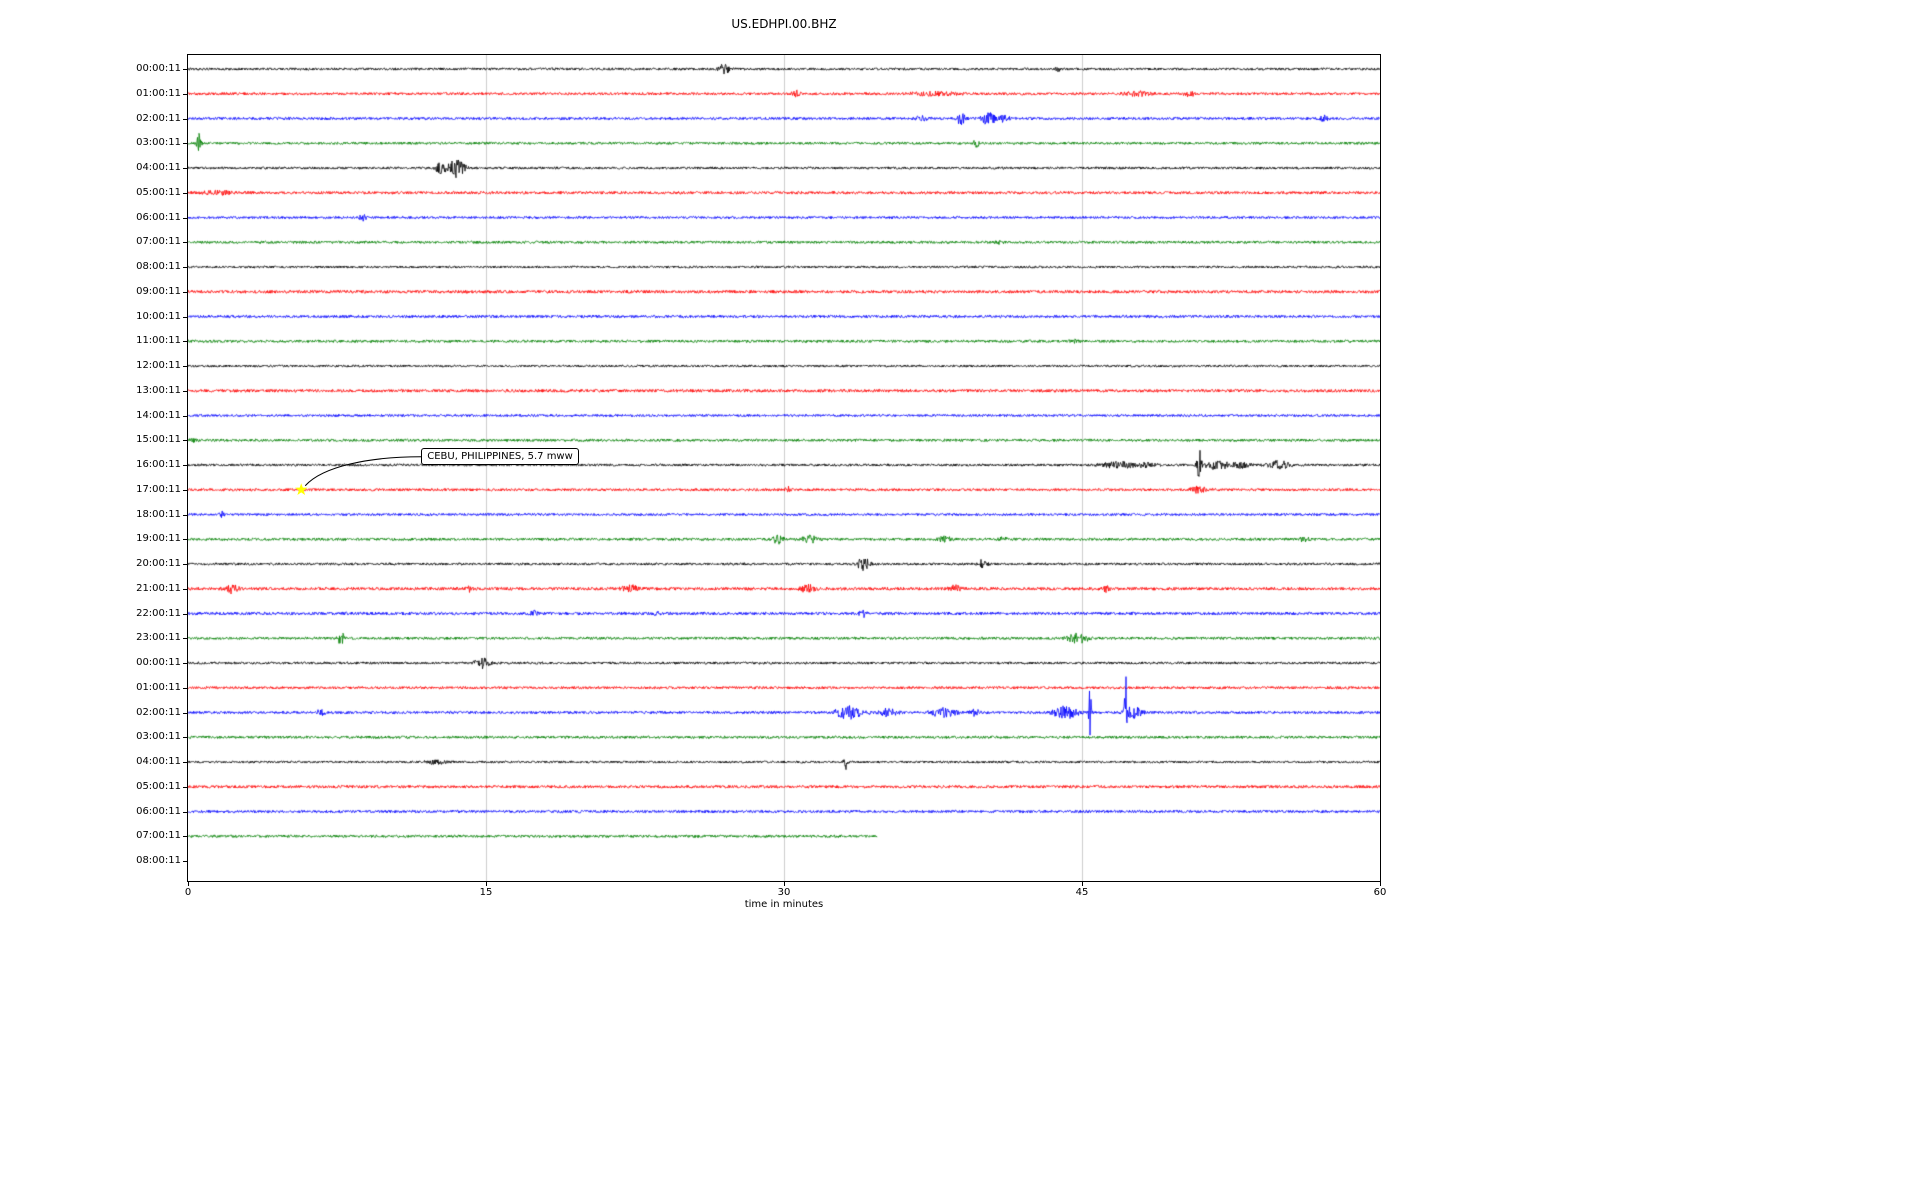 Image resolution: width=1920 pixels, height=1200 pixels. What do you see at coordinates (158, 415) in the screenshot?
I see `row-time-label: 14:00:11` at bounding box center [158, 415].